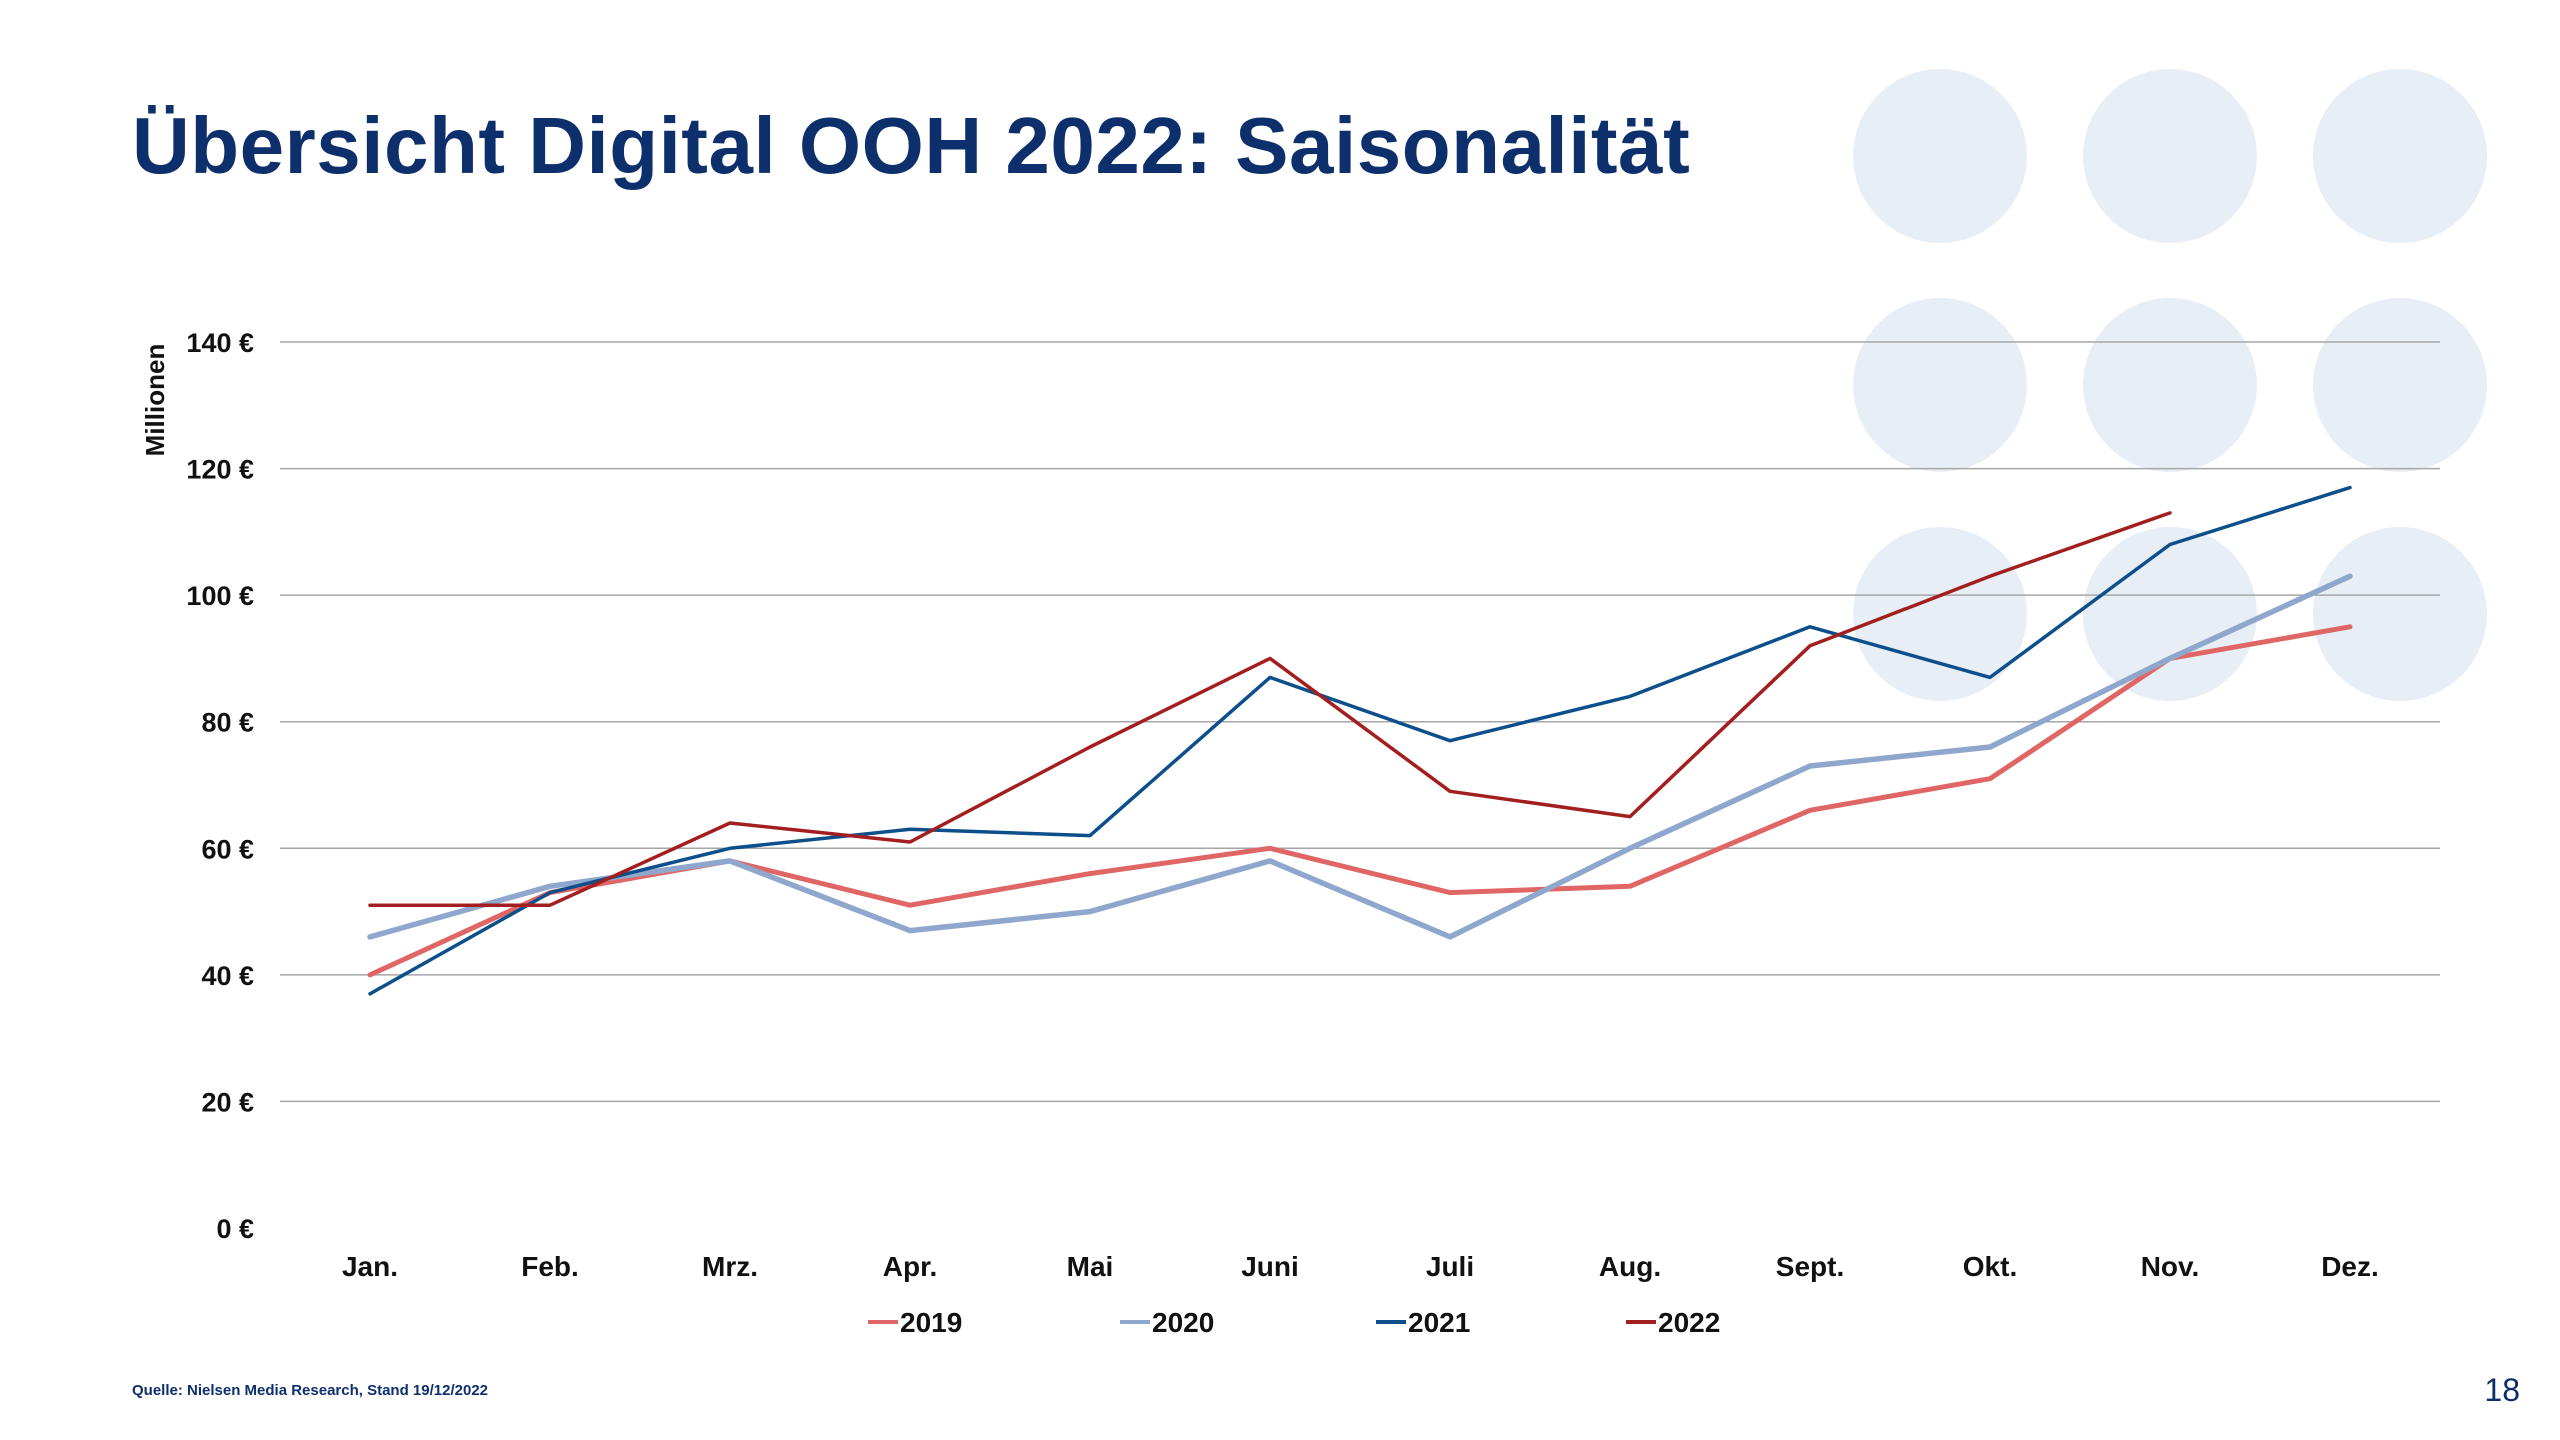 Image resolution: width=2560 pixels, height=1440 pixels. I want to click on legend-label-2022: 2022, so click(1689, 1322).